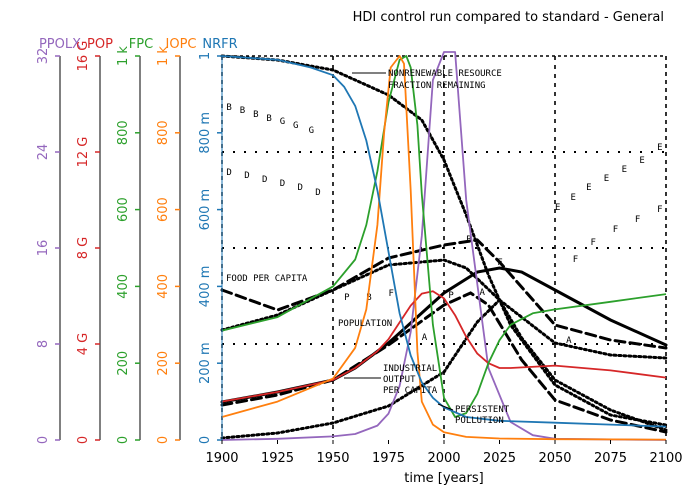  What do you see at coordinates (482, 410) in the screenshot?
I see `annotation-label: PERSISTENT` at bounding box center [482, 410].